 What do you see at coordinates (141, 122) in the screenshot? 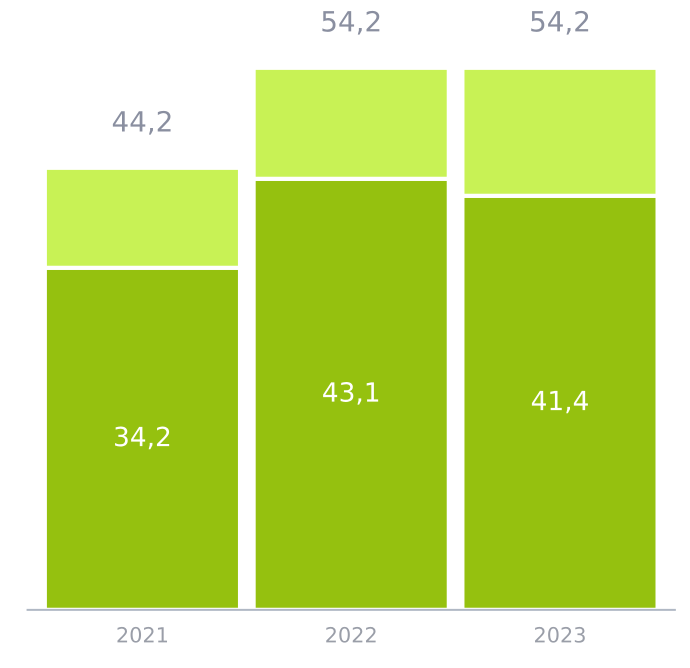
I see `total-label: 44,2` at bounding box center [141, 122].